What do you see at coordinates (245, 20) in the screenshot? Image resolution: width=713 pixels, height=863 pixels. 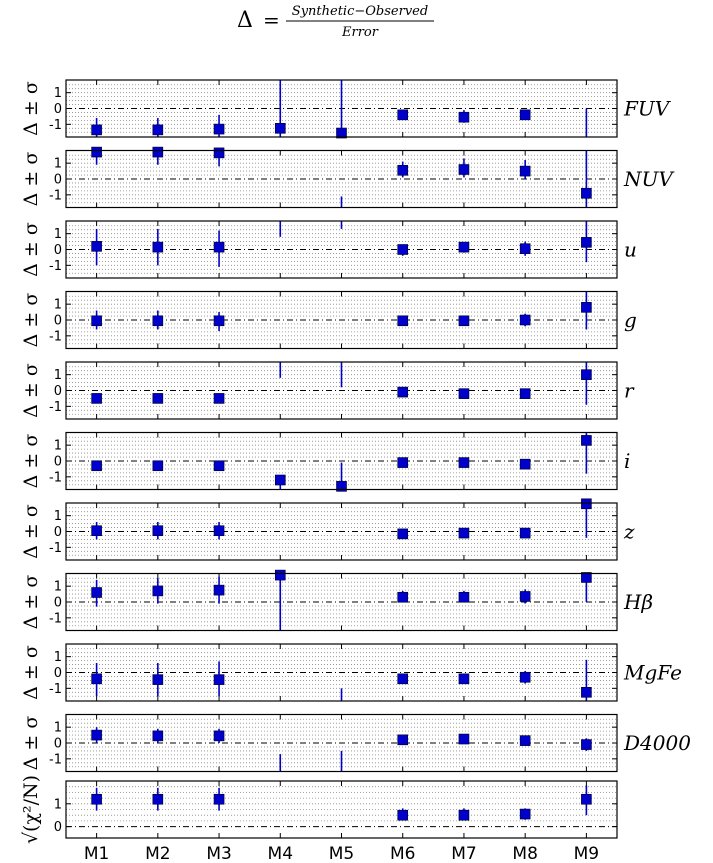 I see `title-delta: Δ` at bounding box center [245, 20].